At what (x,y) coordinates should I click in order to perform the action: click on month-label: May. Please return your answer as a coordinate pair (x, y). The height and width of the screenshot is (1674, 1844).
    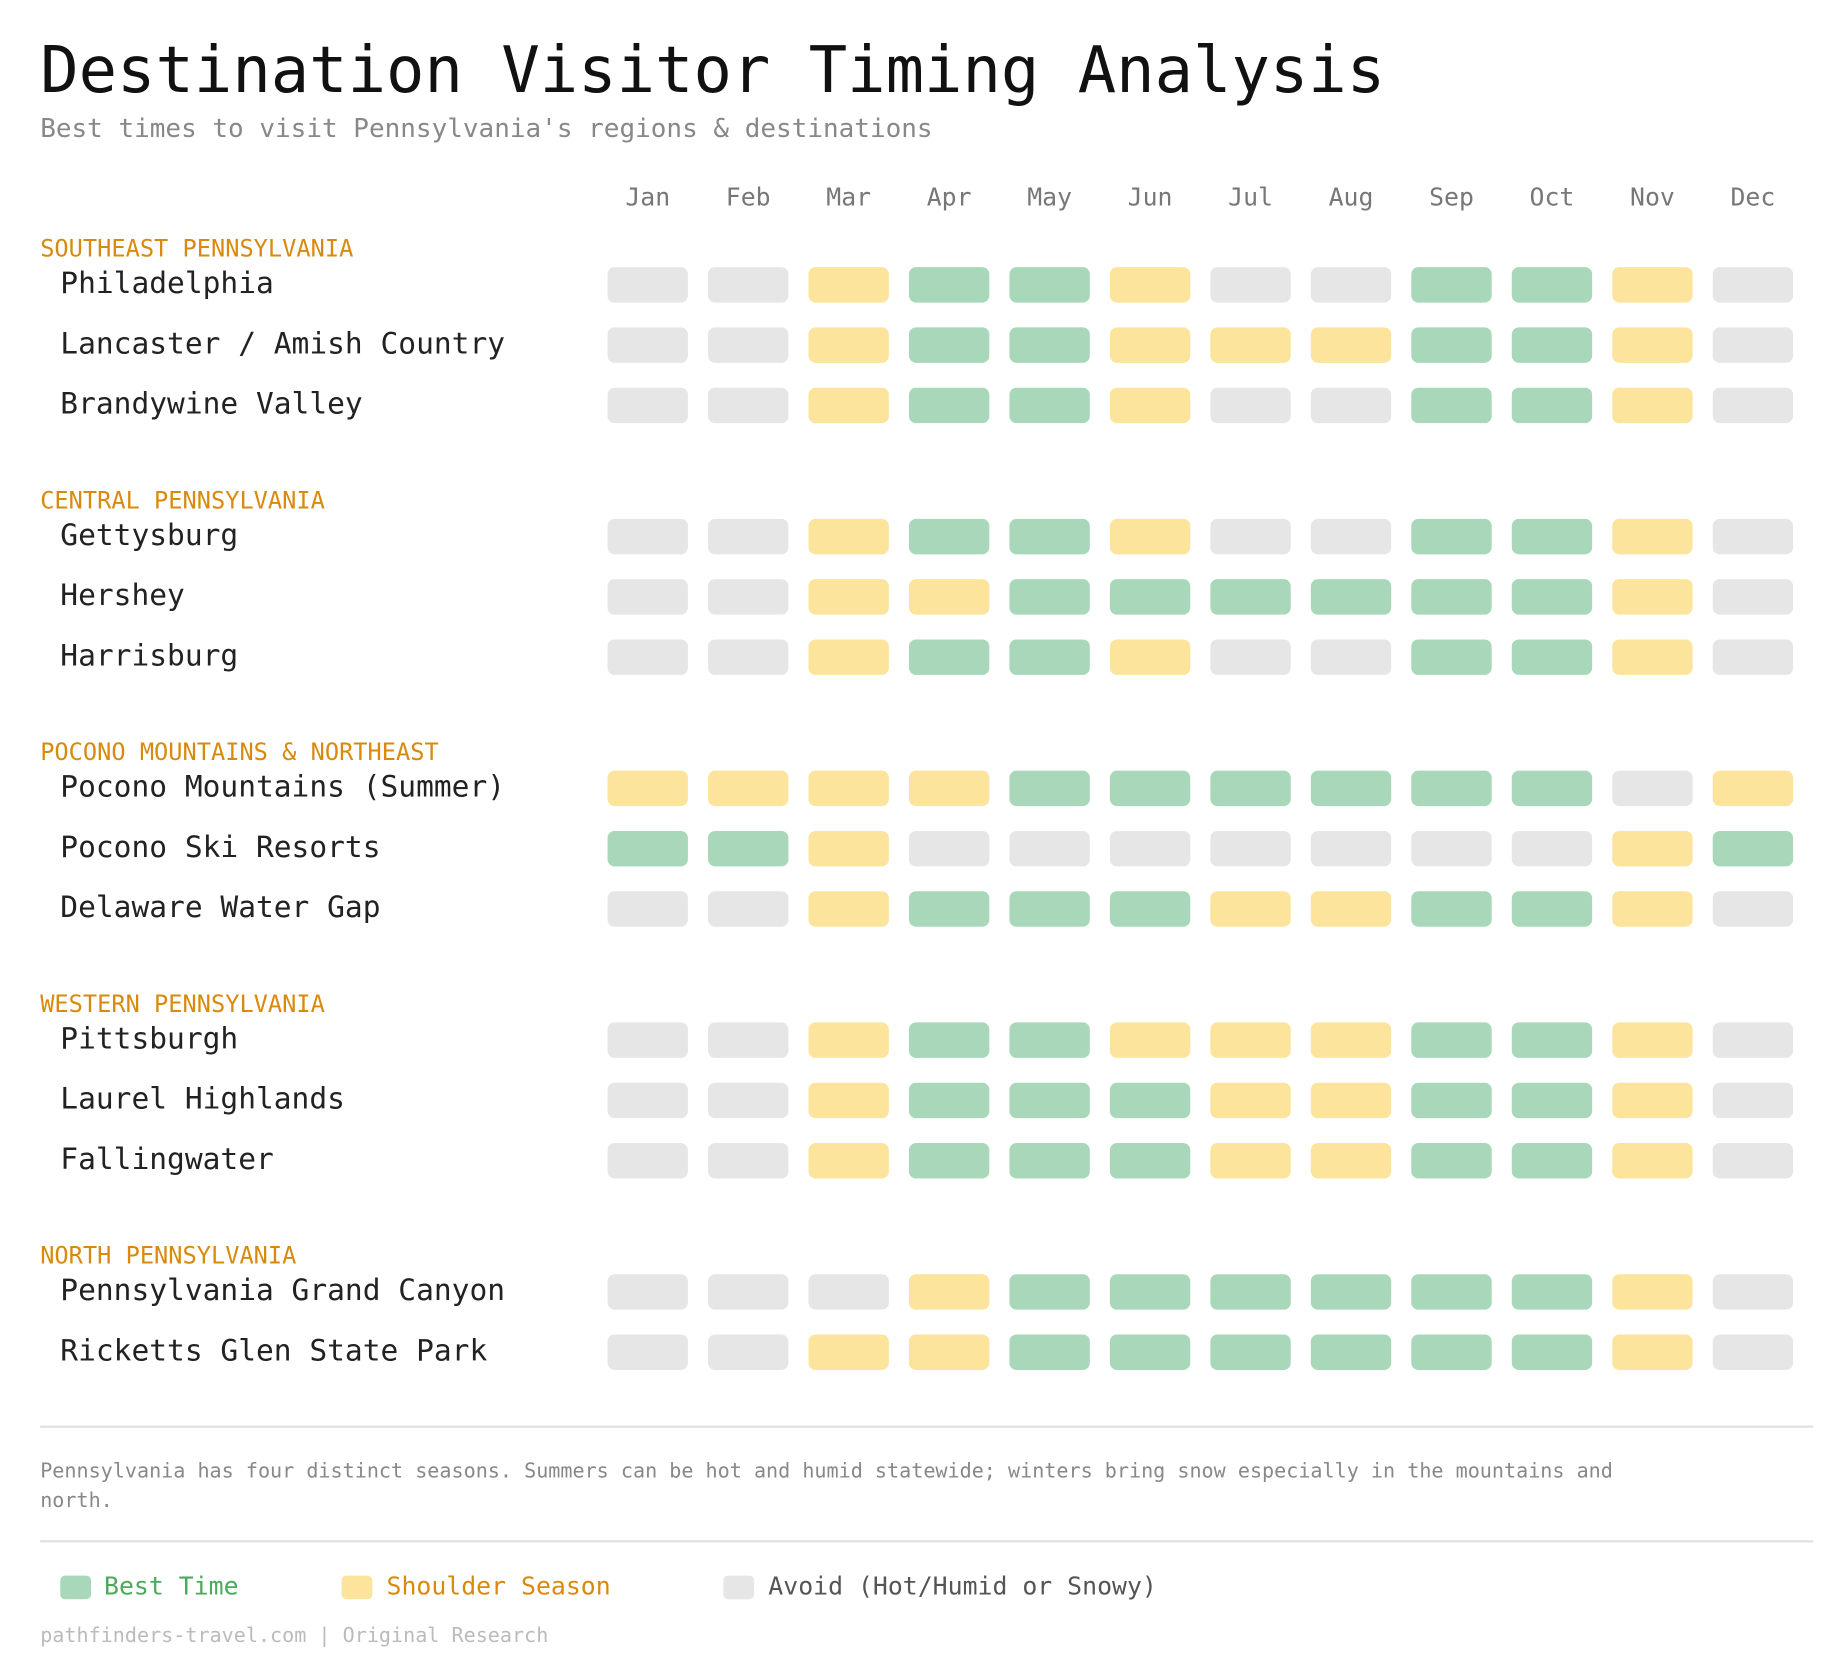
    Looking at the image, I should click on (1050, 197).